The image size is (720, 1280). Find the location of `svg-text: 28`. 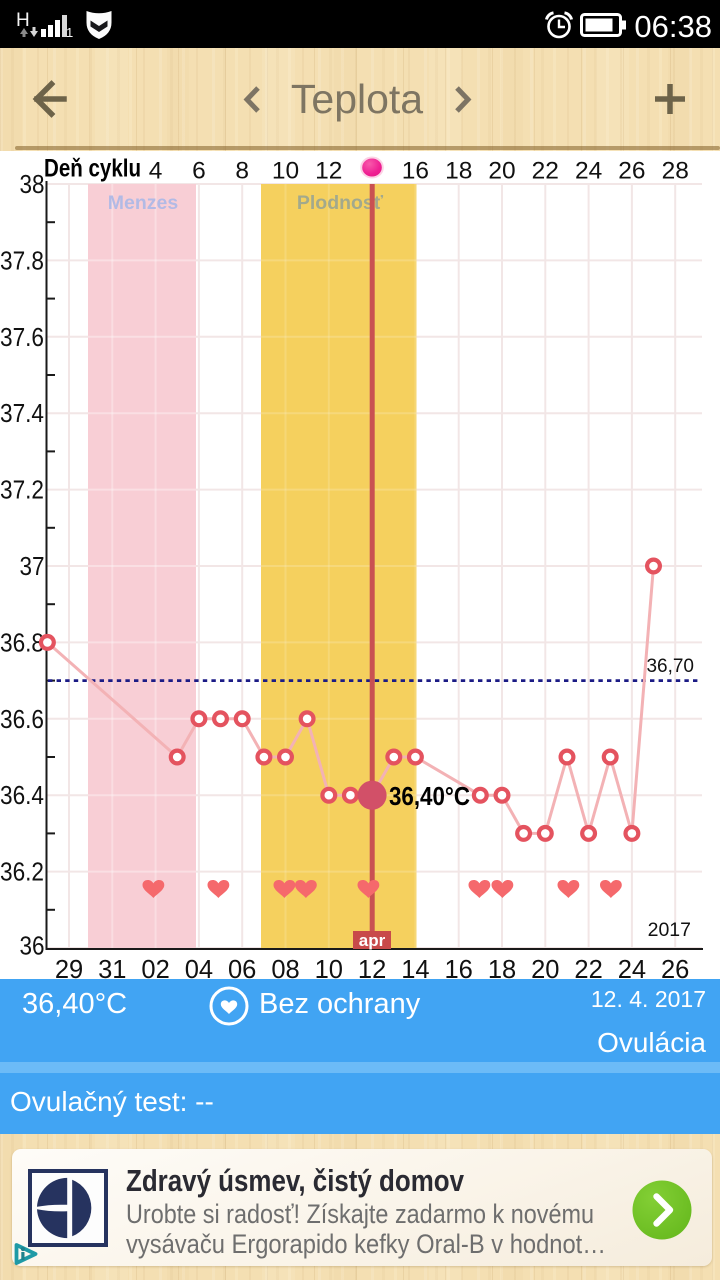

svg-text: 28 is located at coordinates (675, 171).